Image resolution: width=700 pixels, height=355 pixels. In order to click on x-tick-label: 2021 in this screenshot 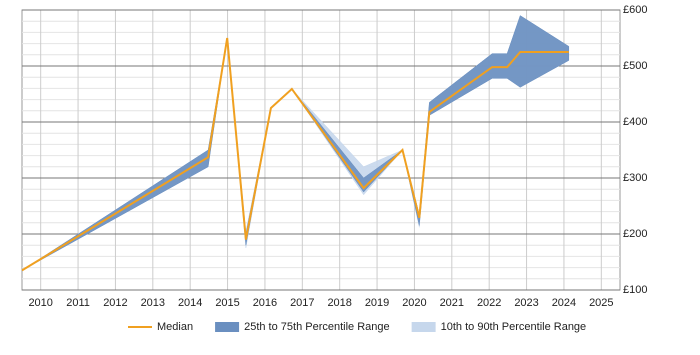, I will do `click(452, 303)`.